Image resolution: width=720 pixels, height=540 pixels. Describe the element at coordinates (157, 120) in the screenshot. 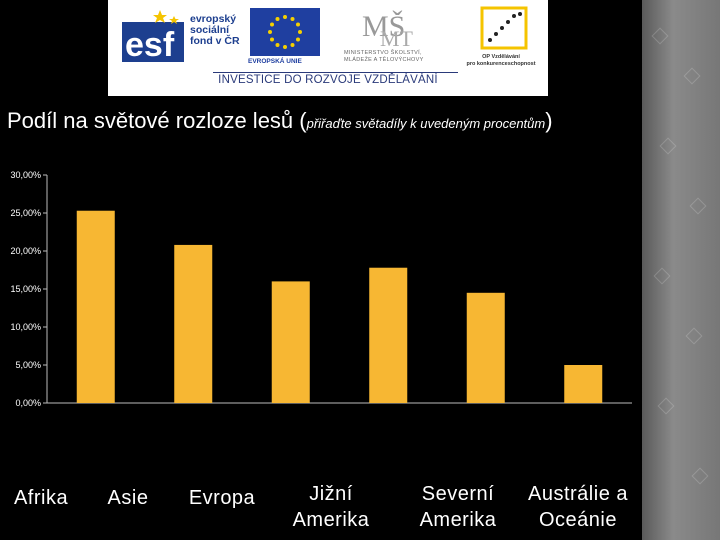

I see `title-main: Podíl na světové rozloze lesů (` at that location.